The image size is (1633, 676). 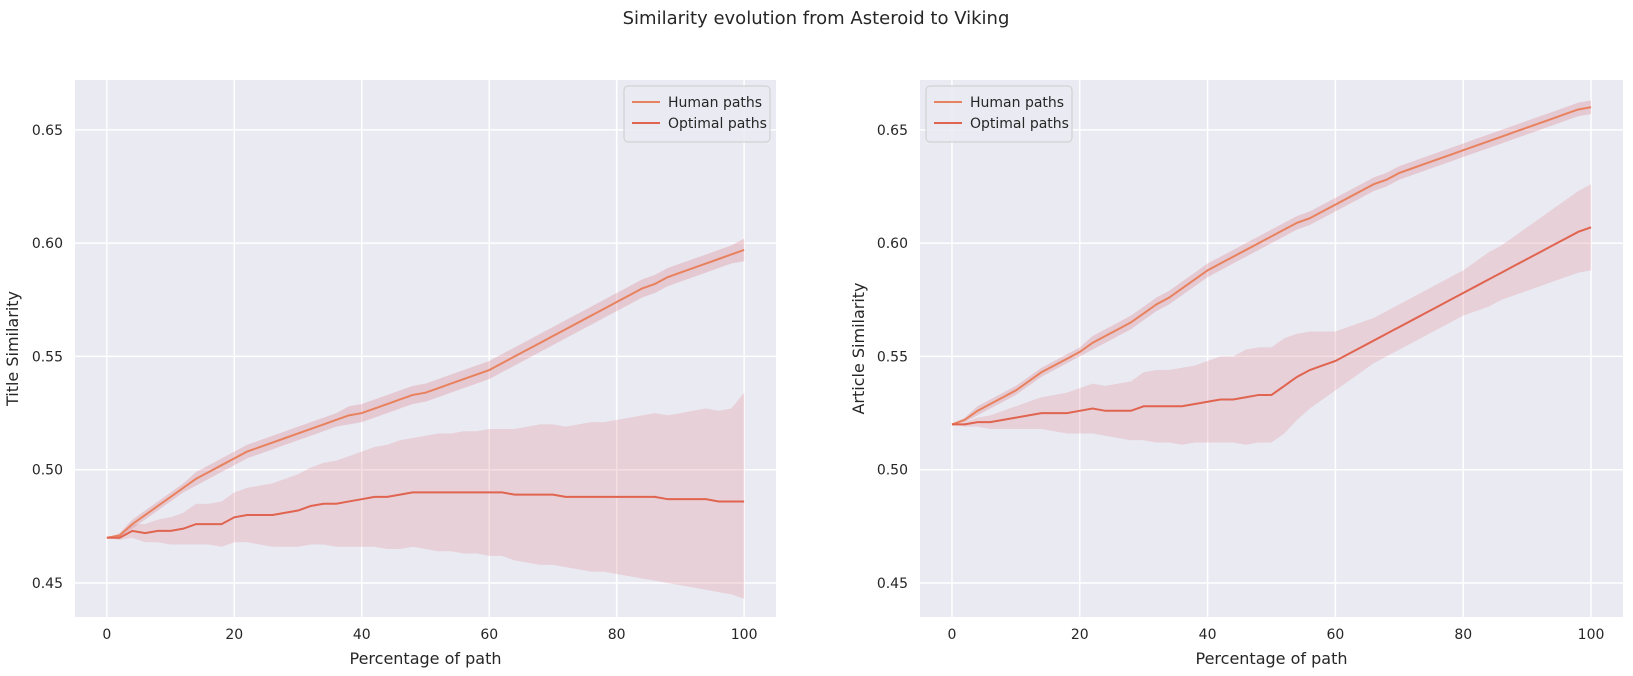 I want to click on right-x-tick-label: 20, so click(x=1080, y=635).